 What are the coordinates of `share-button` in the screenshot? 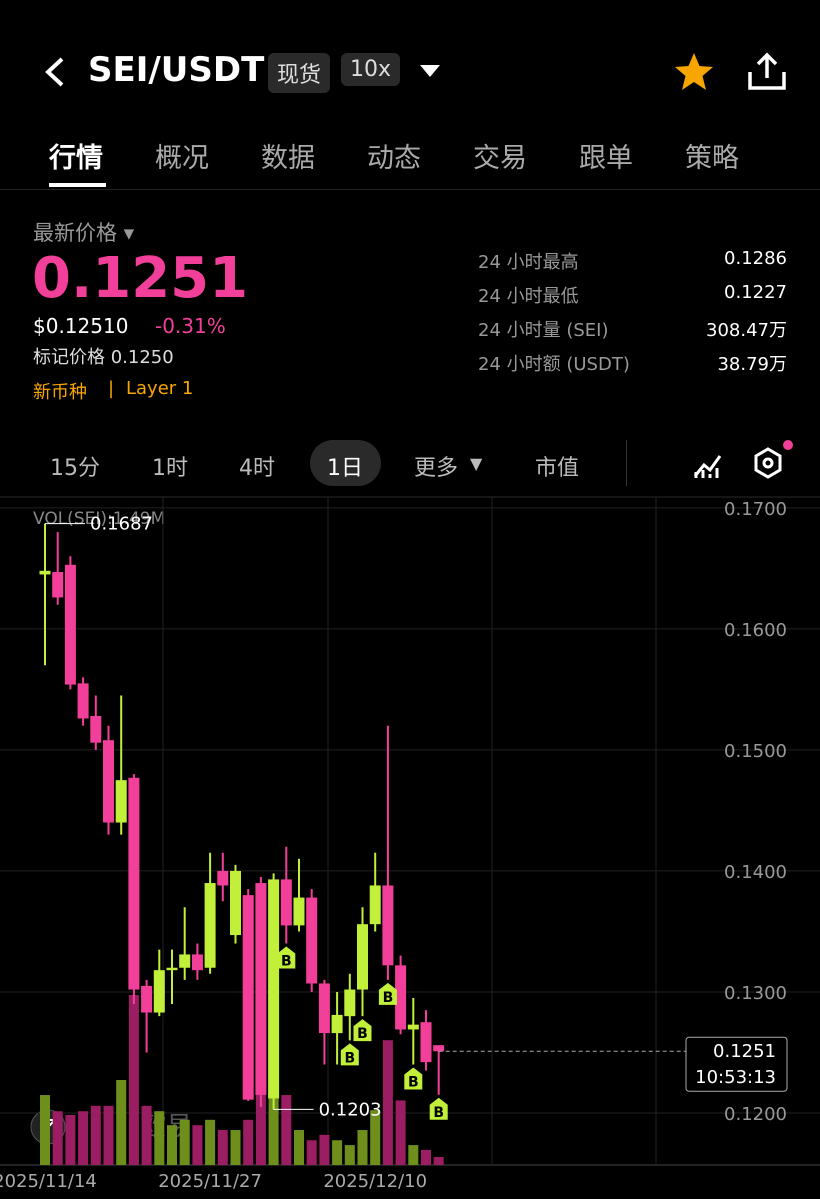 It's located at (767, 72).